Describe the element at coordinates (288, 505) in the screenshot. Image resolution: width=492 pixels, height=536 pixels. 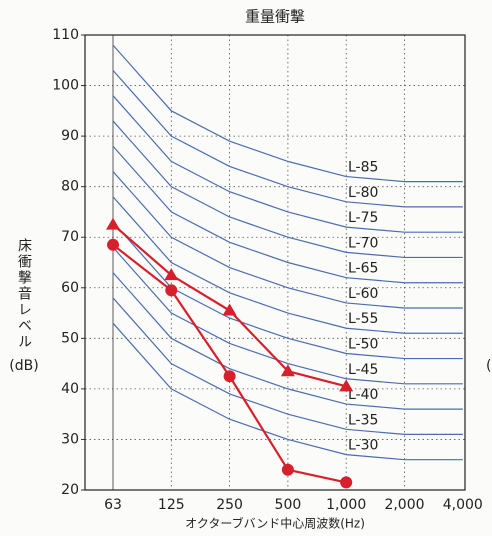
I see `x-tick-label: 500` at that location.